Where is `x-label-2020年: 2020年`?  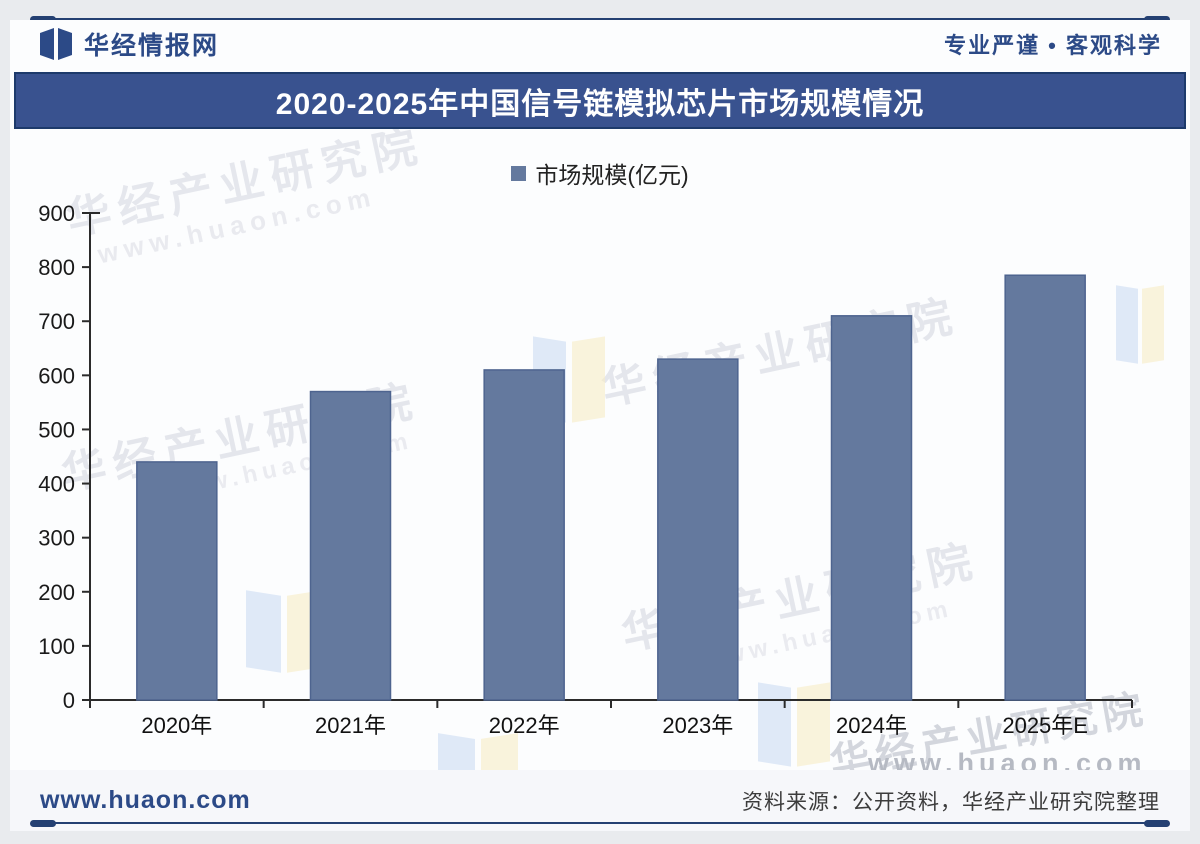 x-label-2020年: 2020年 is located at coordinates (176, 725).